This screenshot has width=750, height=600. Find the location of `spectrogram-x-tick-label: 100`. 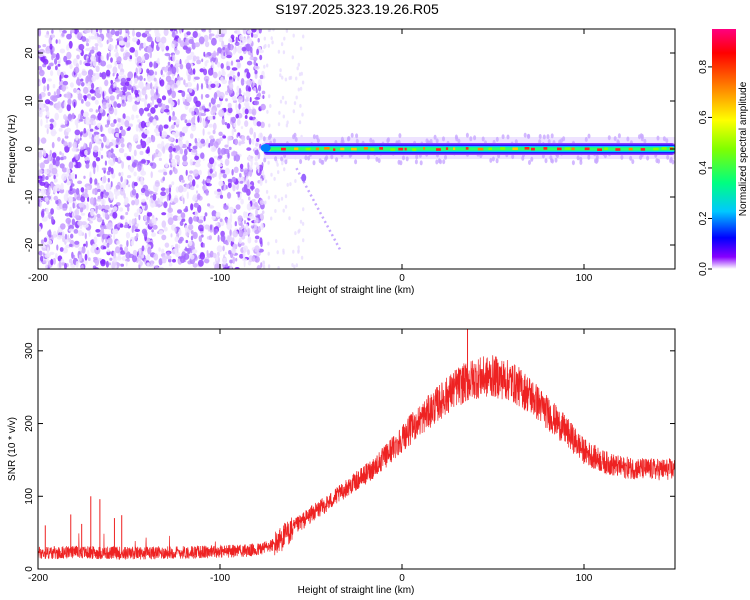

spectrogram-x-tick-label: 100 is located at coordinates (584, 278).